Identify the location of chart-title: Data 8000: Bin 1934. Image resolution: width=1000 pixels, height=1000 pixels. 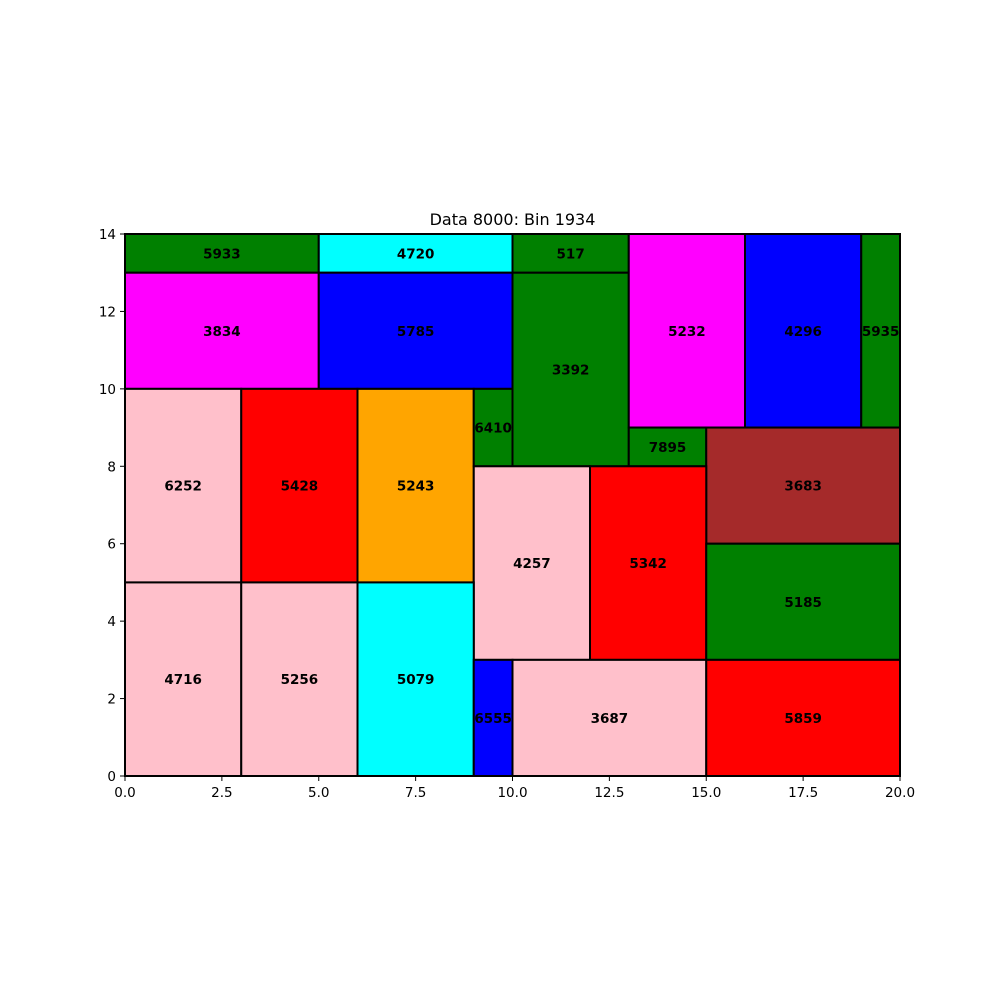
(513, 219).